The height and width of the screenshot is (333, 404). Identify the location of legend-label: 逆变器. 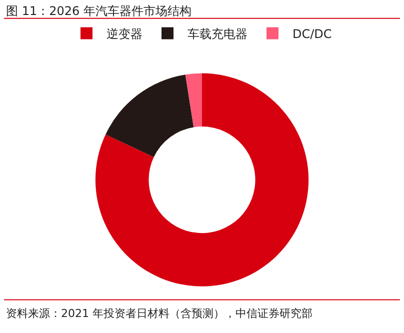
(124, 33).